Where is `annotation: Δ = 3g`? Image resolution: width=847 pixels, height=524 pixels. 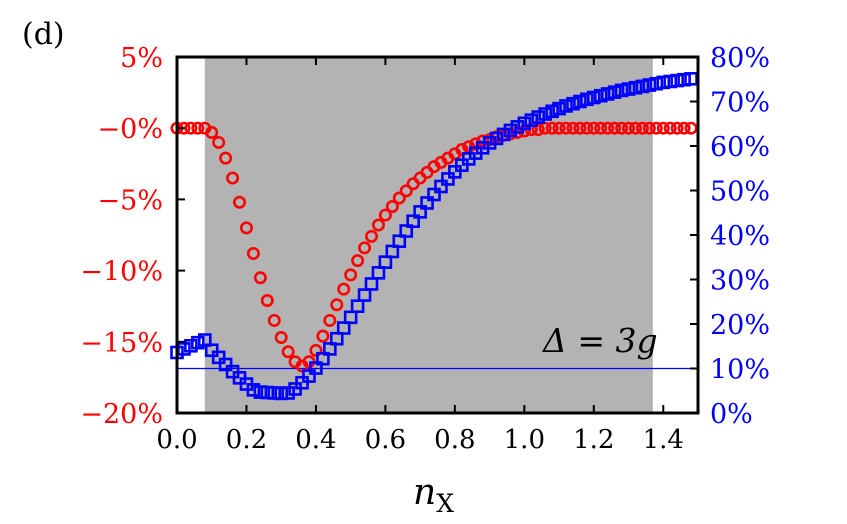 annotation: Δ = 3g is located at coordinates (599, 340).